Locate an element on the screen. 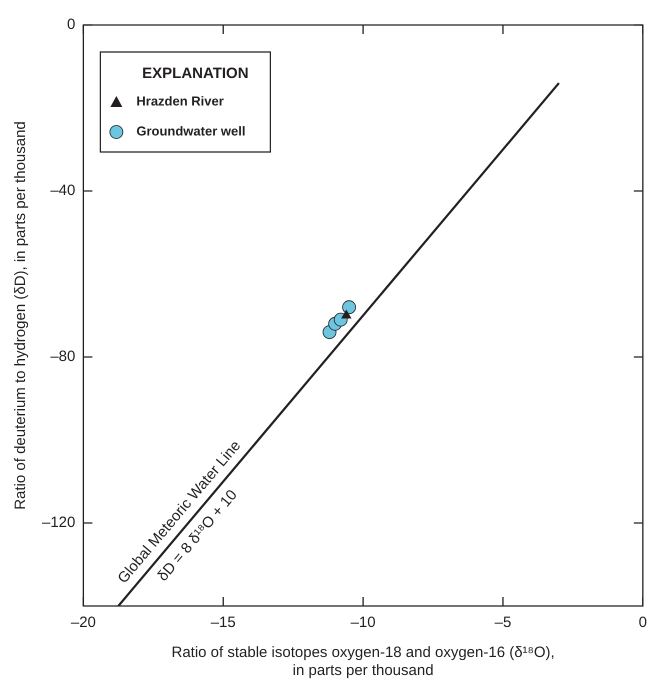  x-tick-label: –10 is located at coordinates (363, 623).